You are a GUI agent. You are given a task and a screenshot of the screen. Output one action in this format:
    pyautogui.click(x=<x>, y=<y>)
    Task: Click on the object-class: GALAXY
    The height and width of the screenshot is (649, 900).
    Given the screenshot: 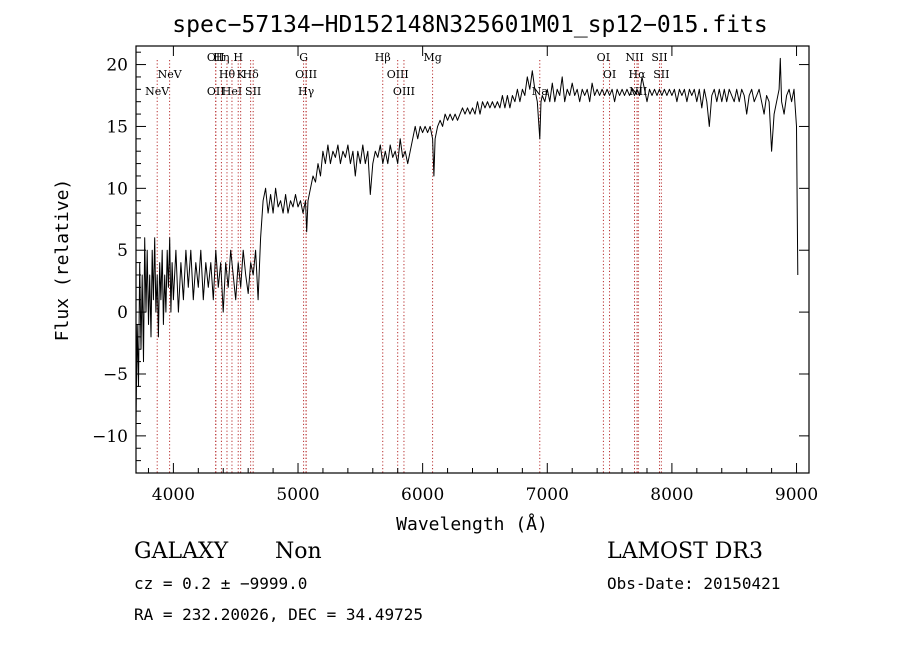 What is the action you would take?
    pyautogui.click(x=181, y=551)
    